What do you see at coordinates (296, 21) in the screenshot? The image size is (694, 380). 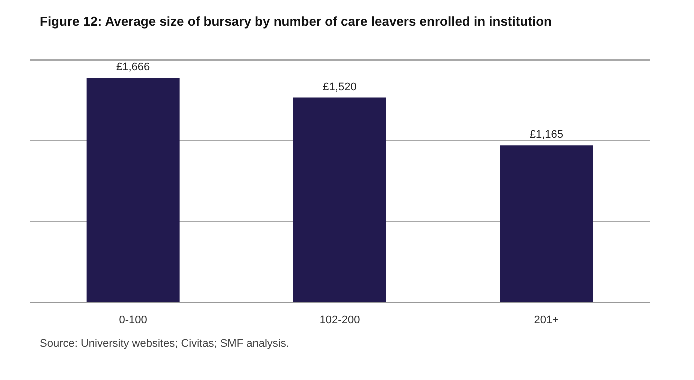 I see `chart-title: Figure 12: Average size of bursary by number of care leavers enrolled in institution` at bounding box center [296, 21].